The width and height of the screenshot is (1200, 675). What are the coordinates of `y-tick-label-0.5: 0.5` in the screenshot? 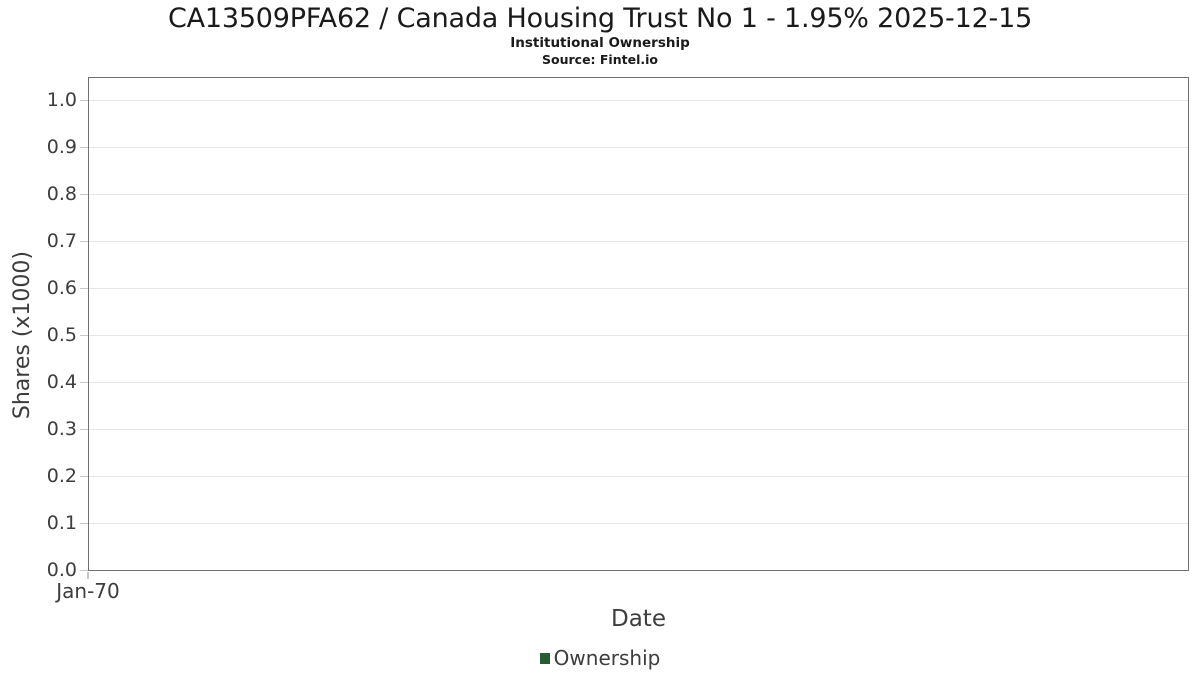 It's located at (61, 335).